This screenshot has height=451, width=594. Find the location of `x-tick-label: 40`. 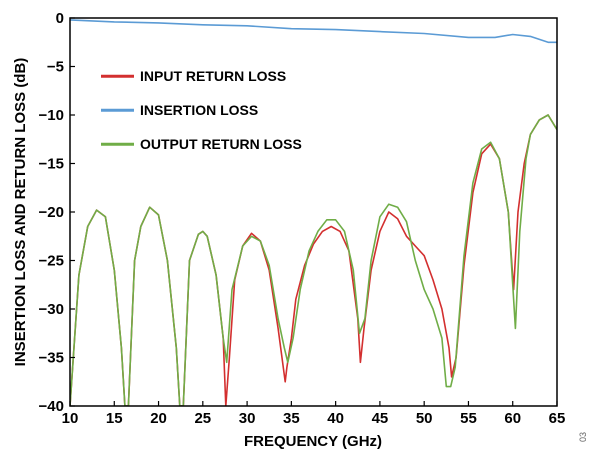

x-tick-label: 40 is located at coordinates (335, 418).